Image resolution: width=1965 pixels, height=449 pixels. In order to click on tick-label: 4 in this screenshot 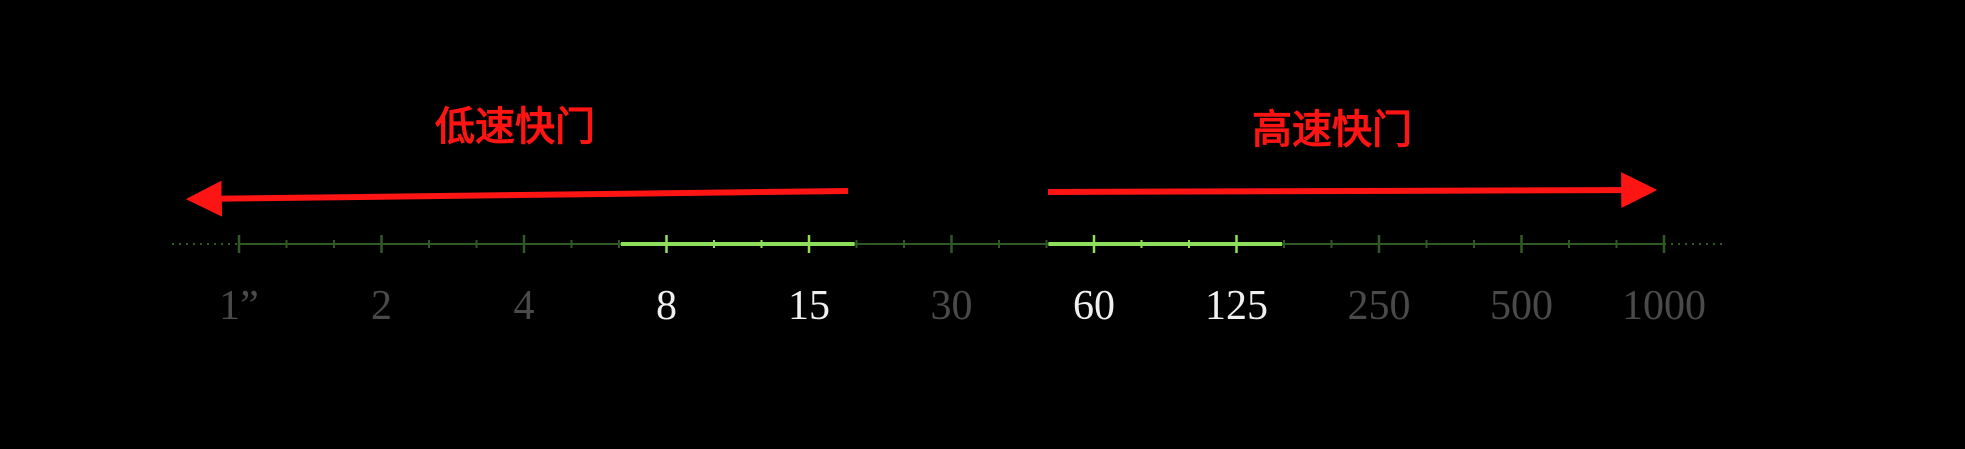, I will do `click(524, 306)`.